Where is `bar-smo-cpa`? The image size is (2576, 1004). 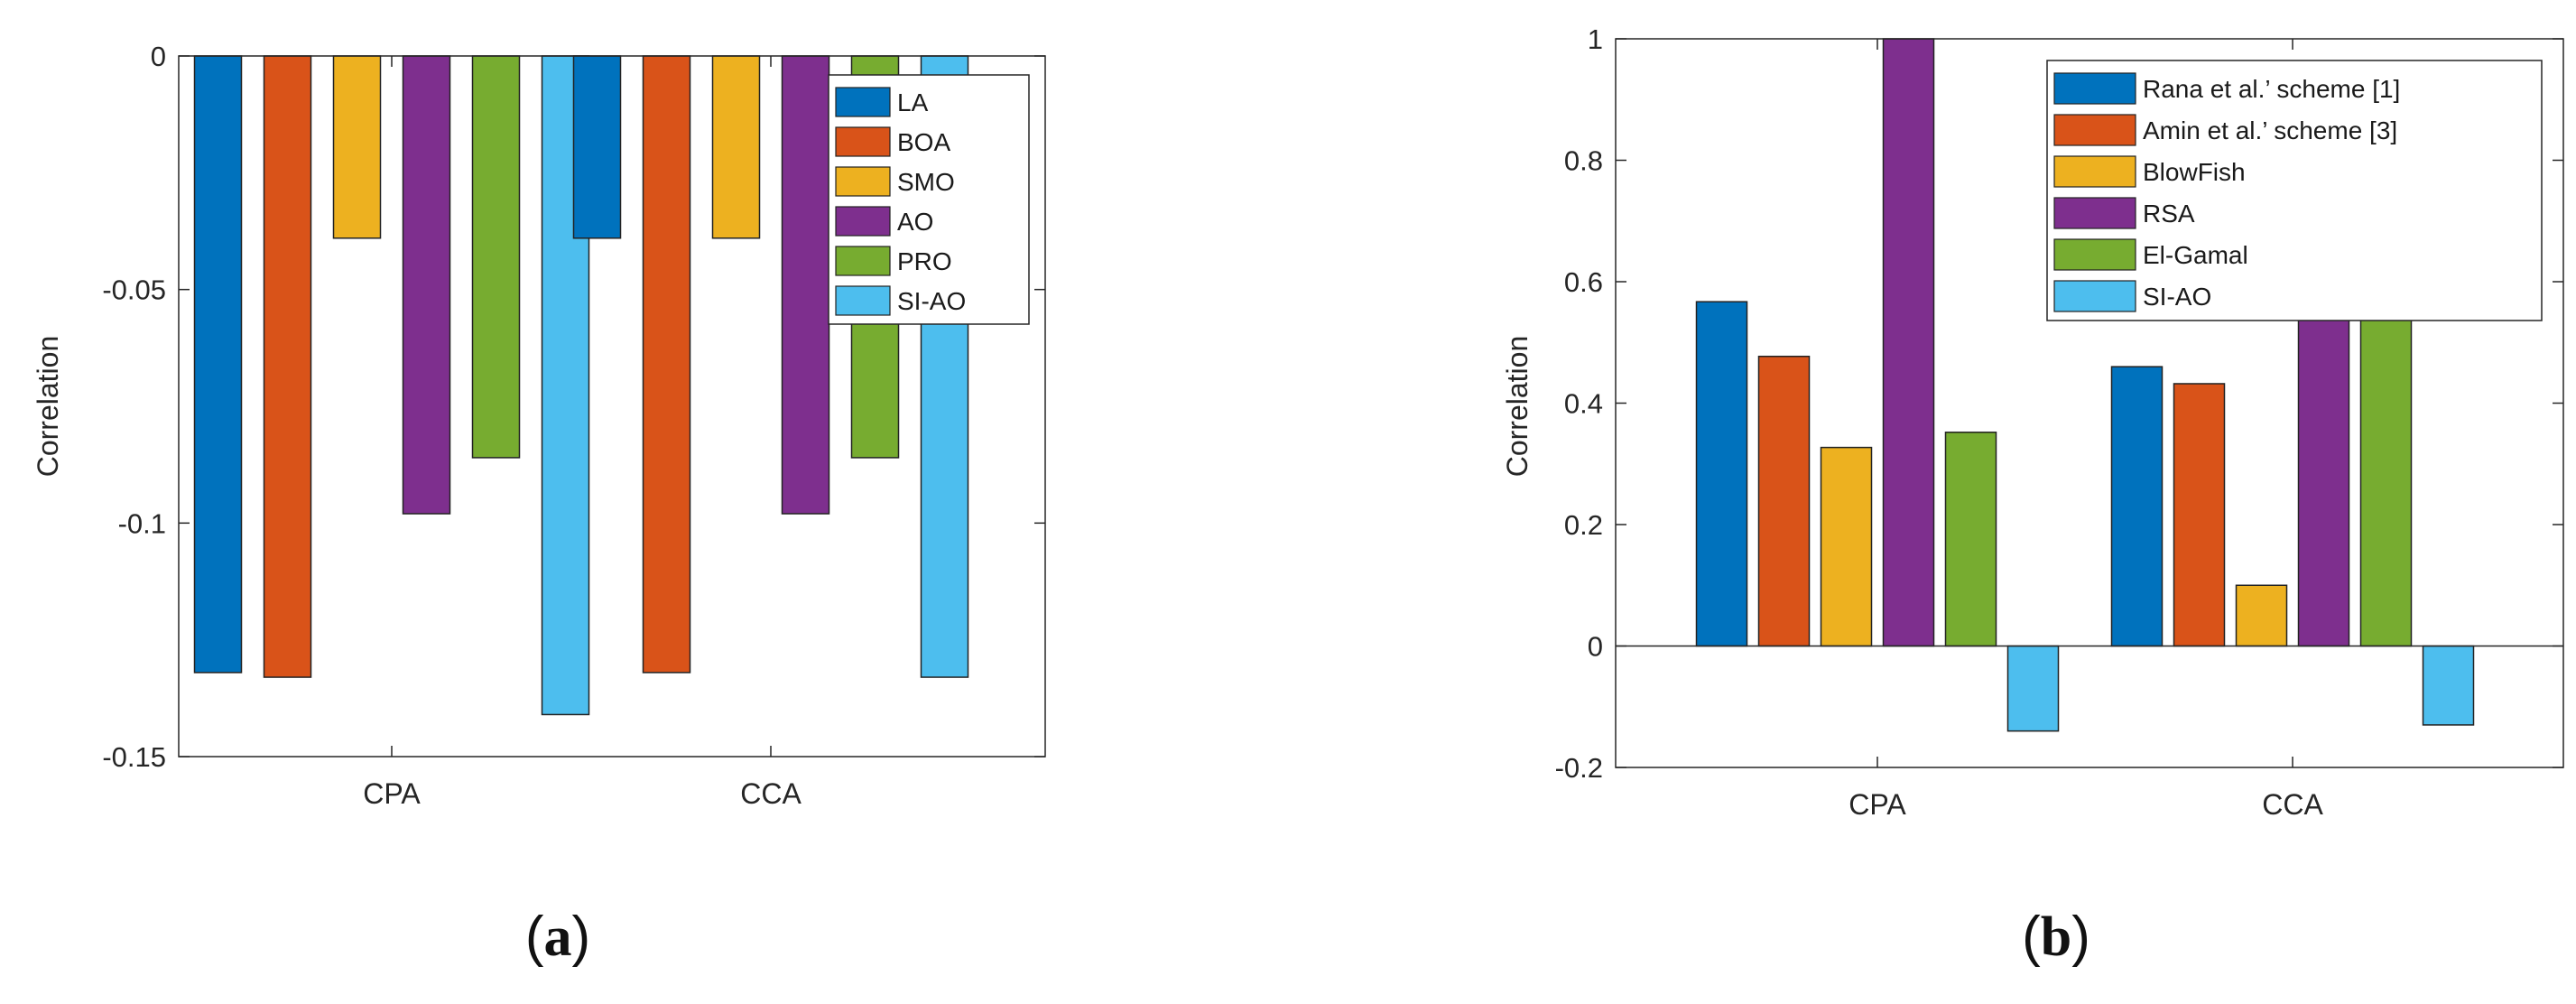
bar-smo-cpa is located at coordinates (357, 147).